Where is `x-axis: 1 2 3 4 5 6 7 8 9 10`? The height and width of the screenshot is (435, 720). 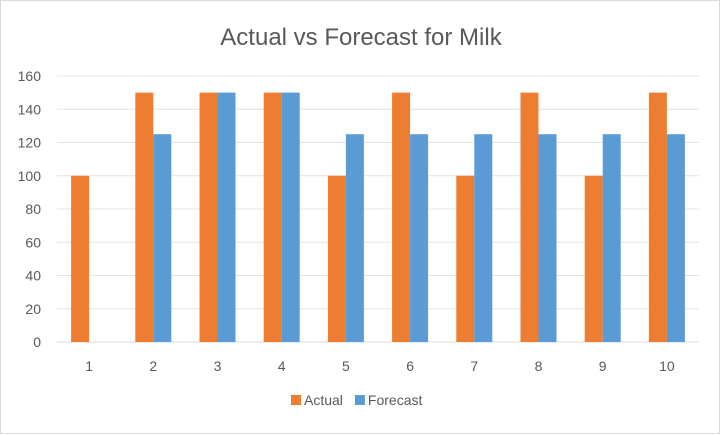
x-axis: 1 2 3 4 5 6 7 8 9 10 is located at coordinates (380, 366).